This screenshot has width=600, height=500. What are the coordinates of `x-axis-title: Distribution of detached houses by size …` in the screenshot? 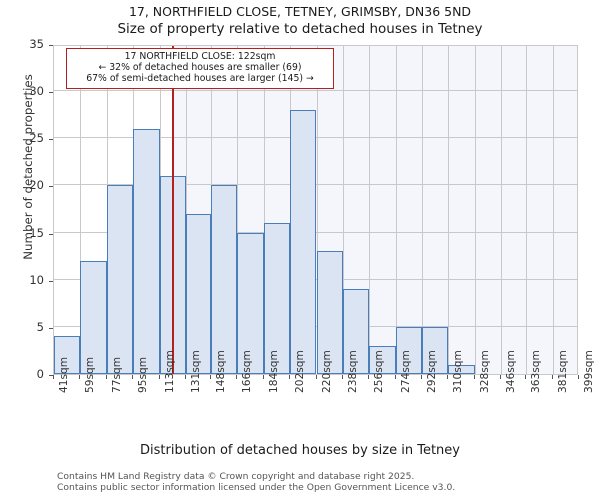 It's located at (300, 450).